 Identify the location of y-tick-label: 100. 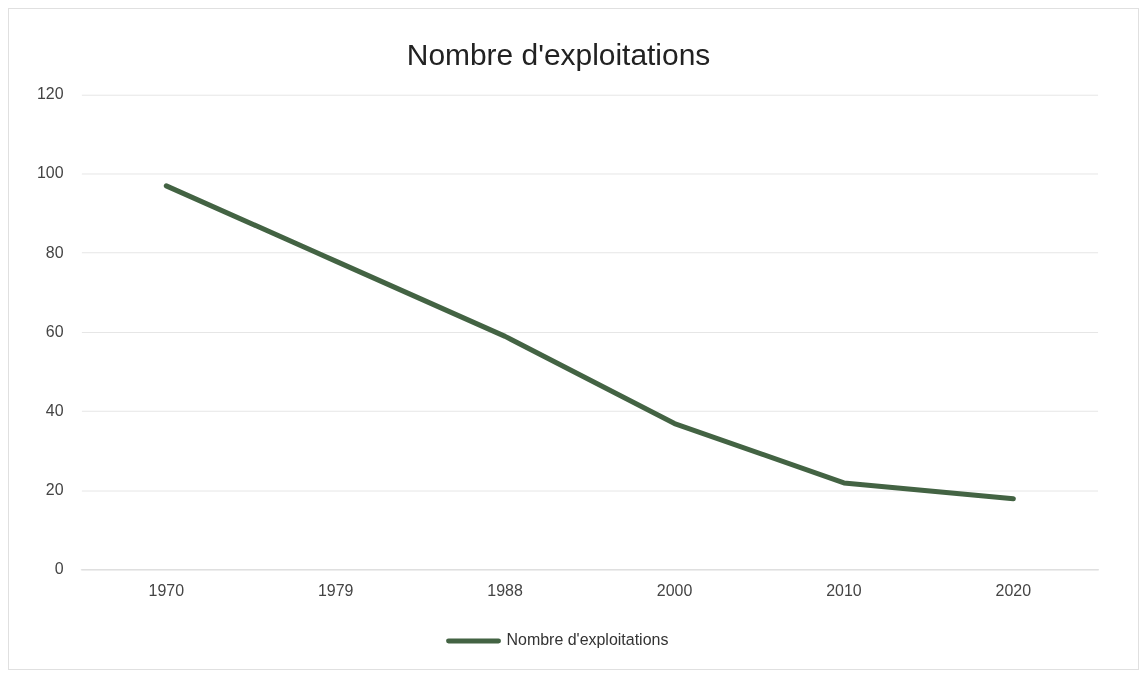
(50, 173).